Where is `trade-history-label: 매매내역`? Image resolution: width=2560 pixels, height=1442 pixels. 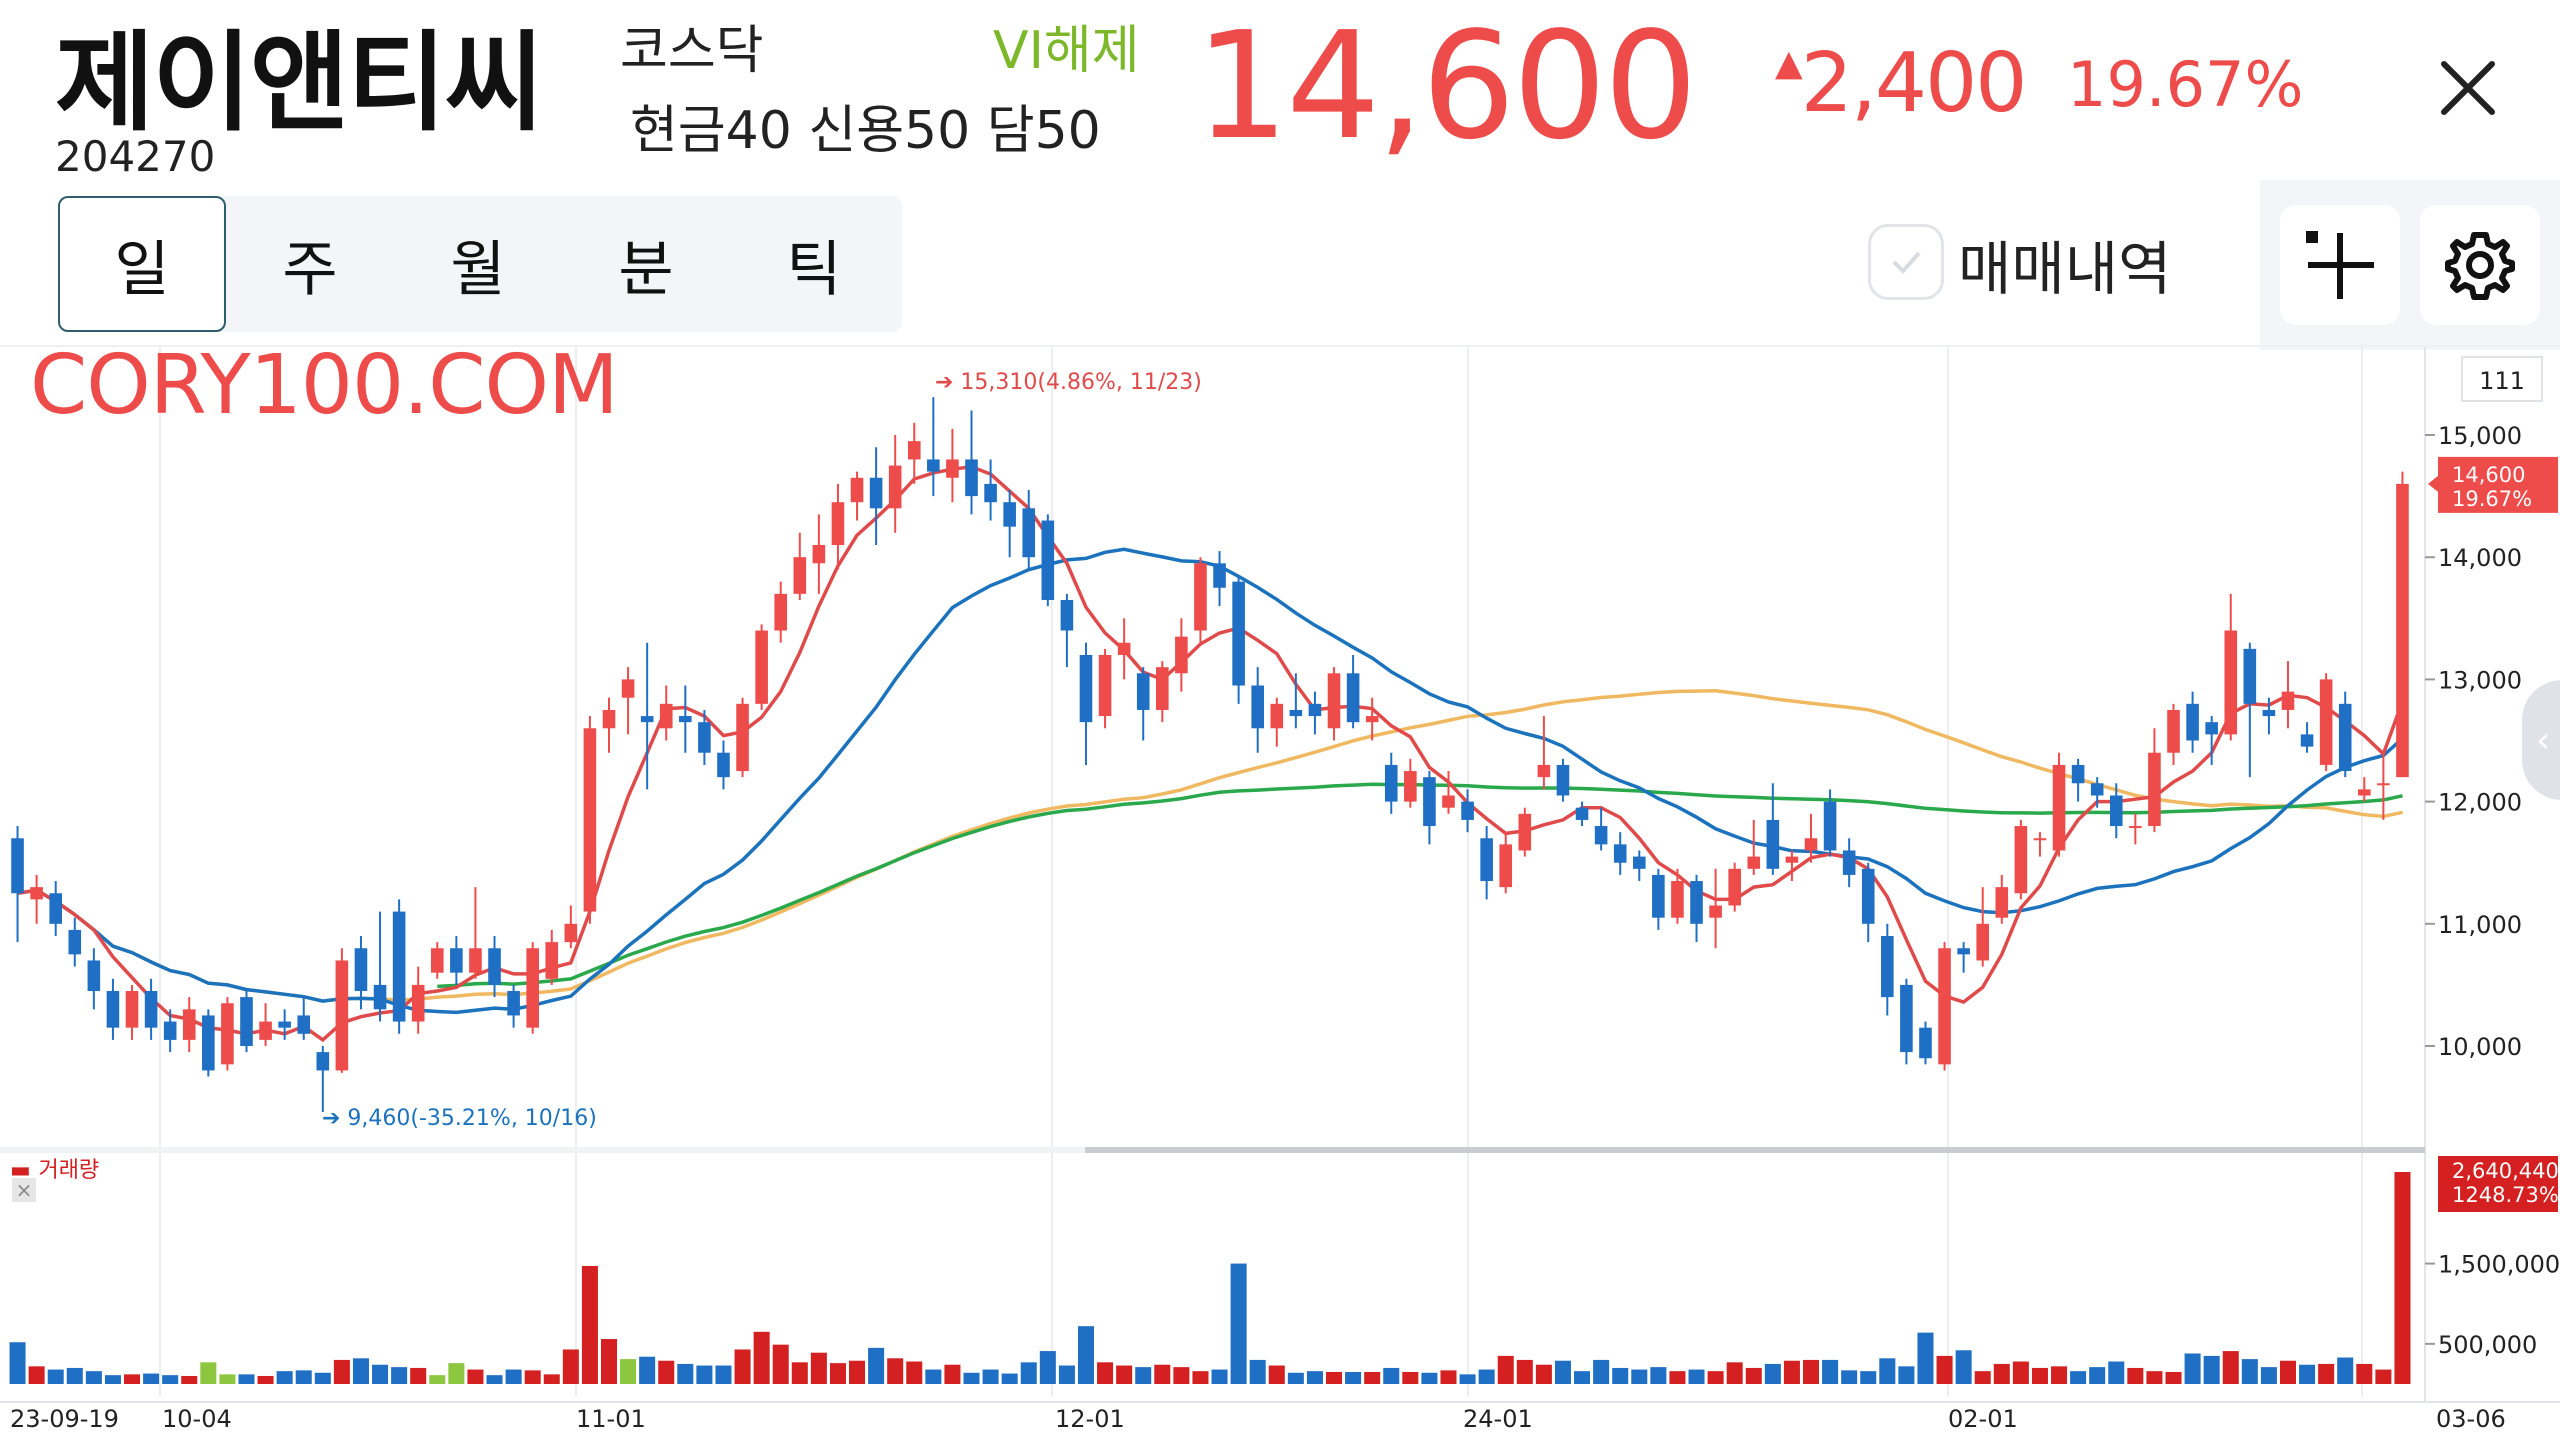
trade-history-label: 매매내역 is located at coordinates (2065, 269).